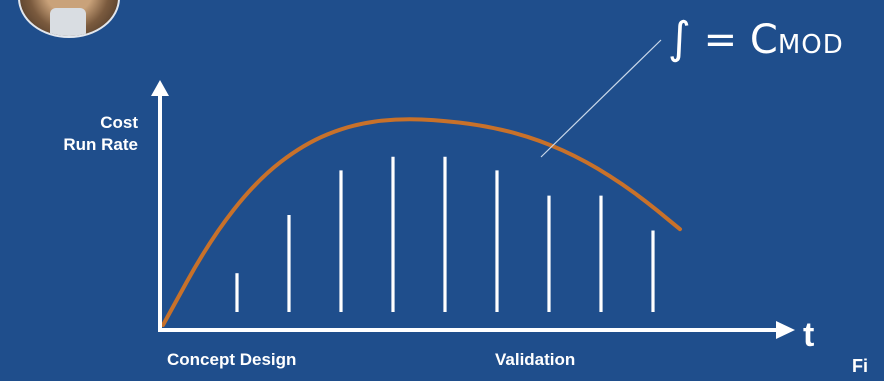  What do you see at coordinates (100, 133) in the screenshot?
I see `y-axis-label: Cost Run Rate` at bounding box center [100, 133].